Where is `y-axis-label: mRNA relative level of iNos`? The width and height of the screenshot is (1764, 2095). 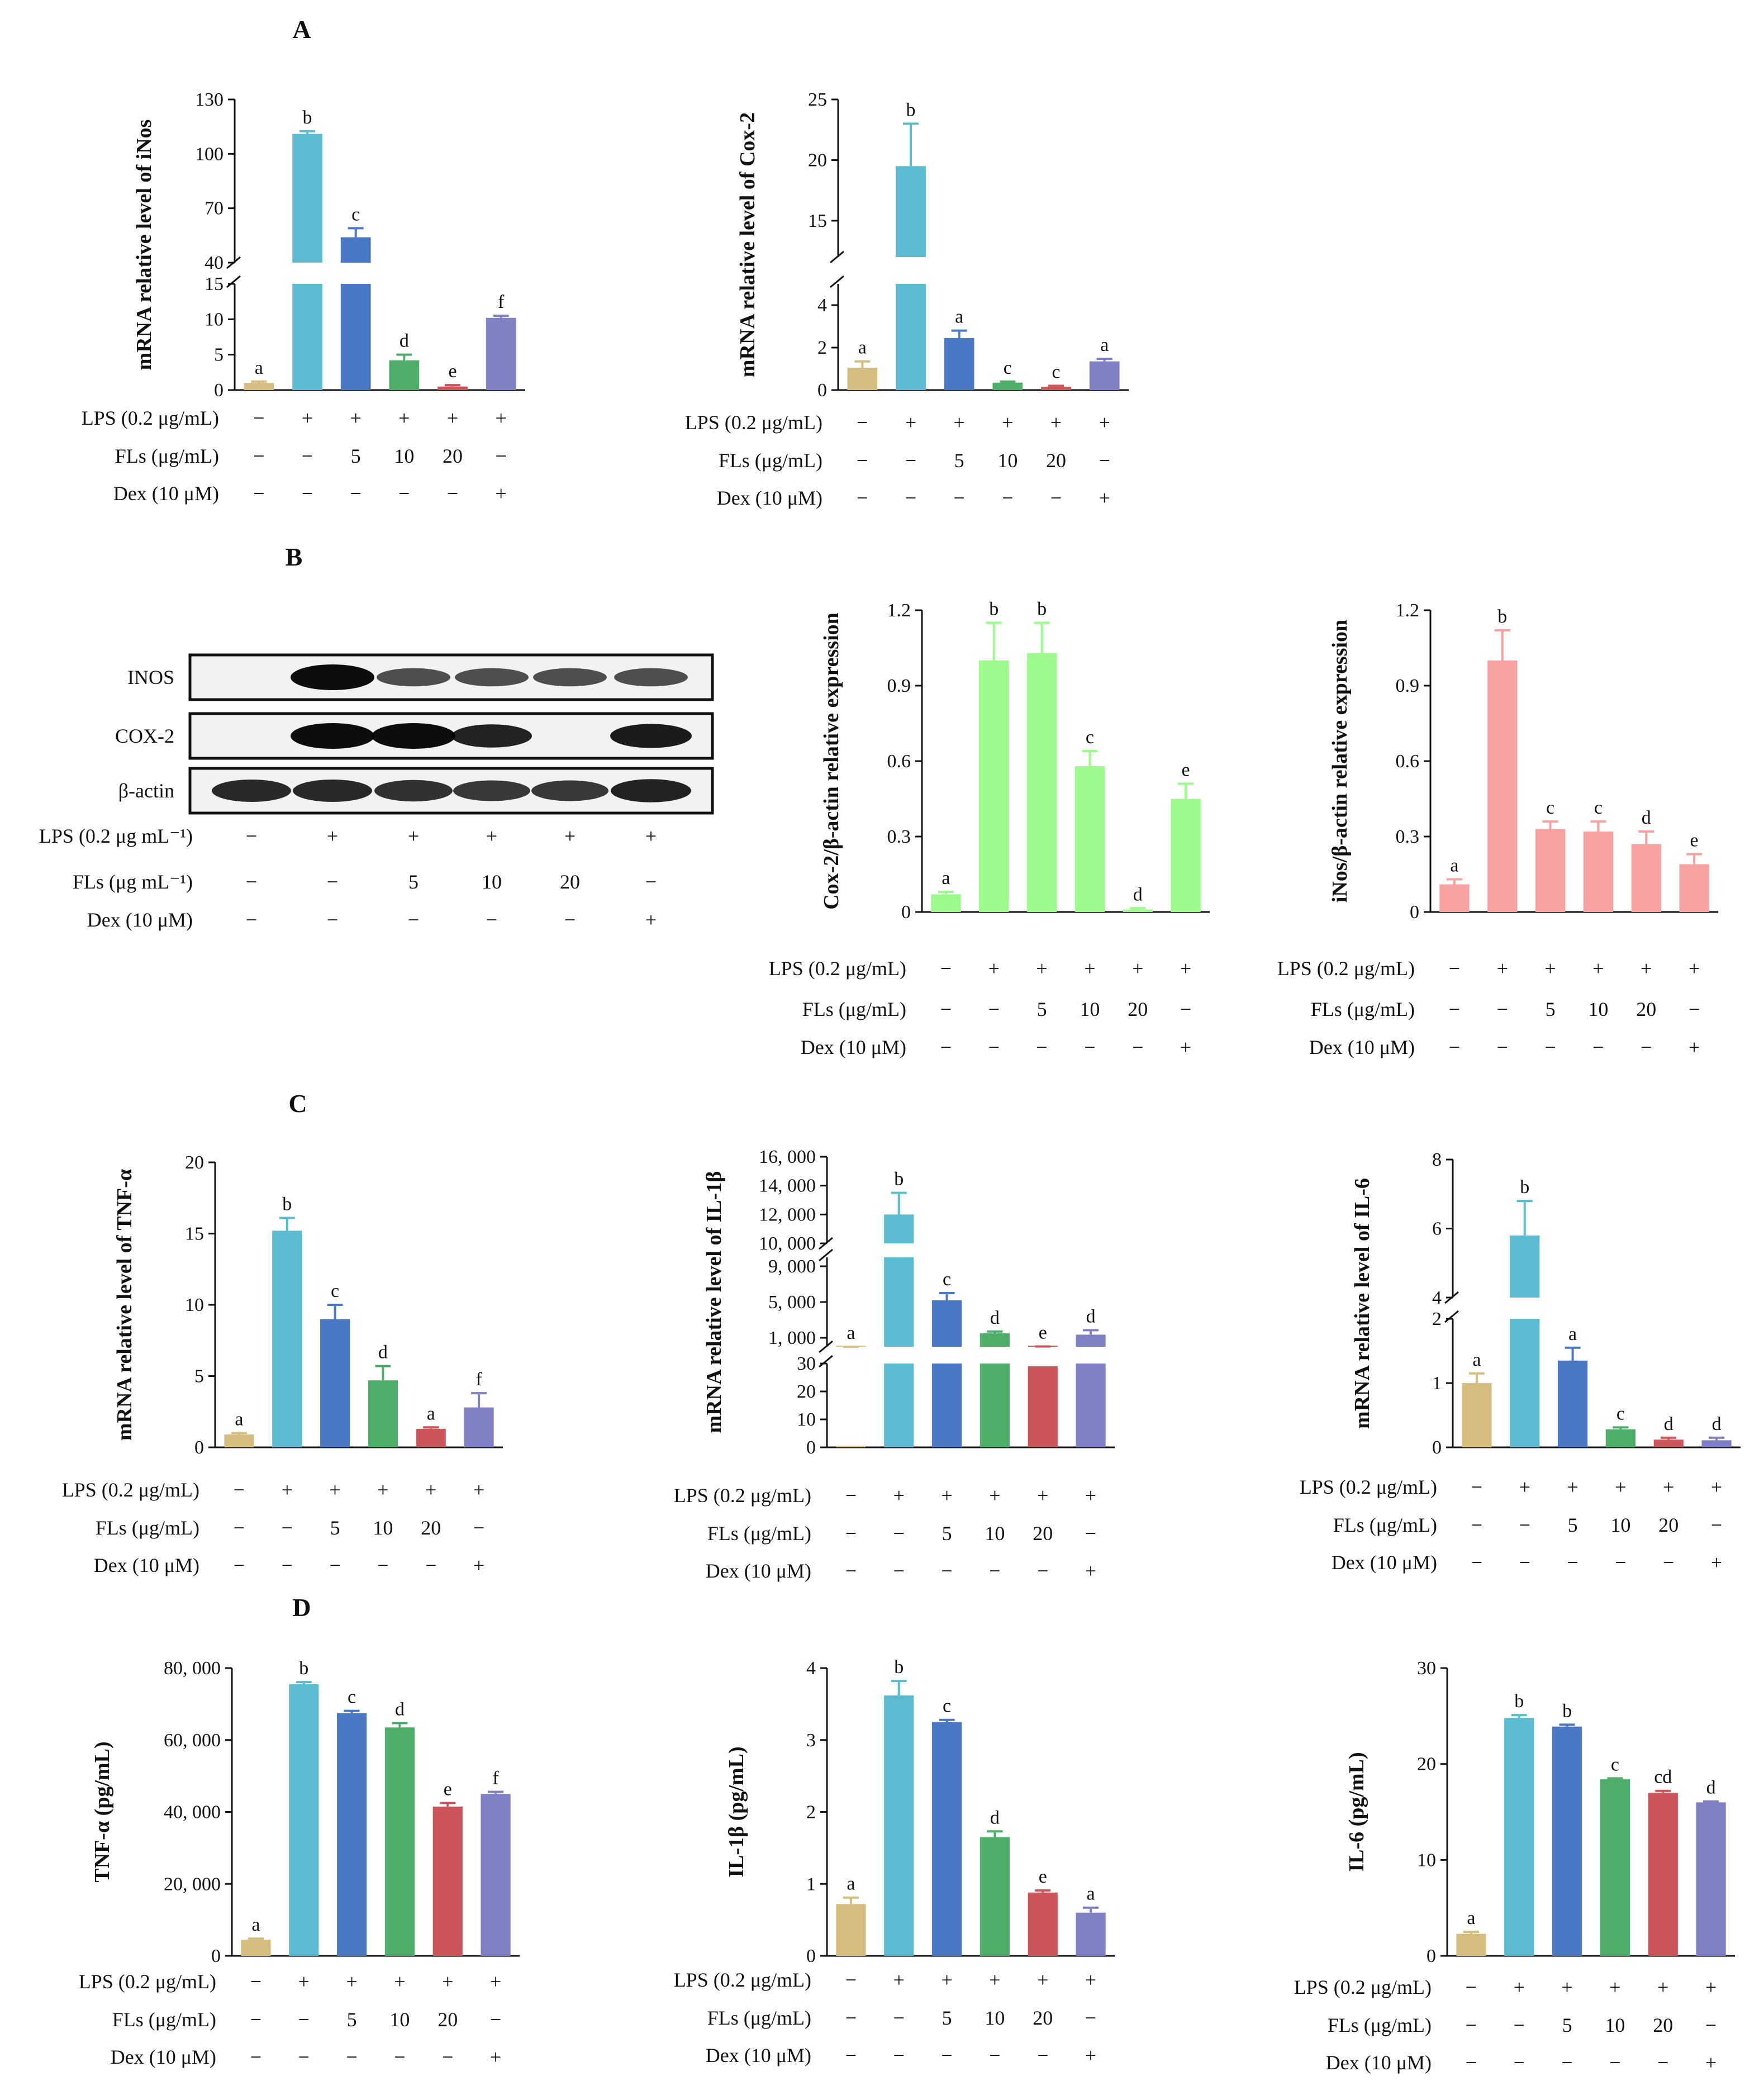
y-axis-label: mRNA relative level of iNos is located at coordinates (144, 245).